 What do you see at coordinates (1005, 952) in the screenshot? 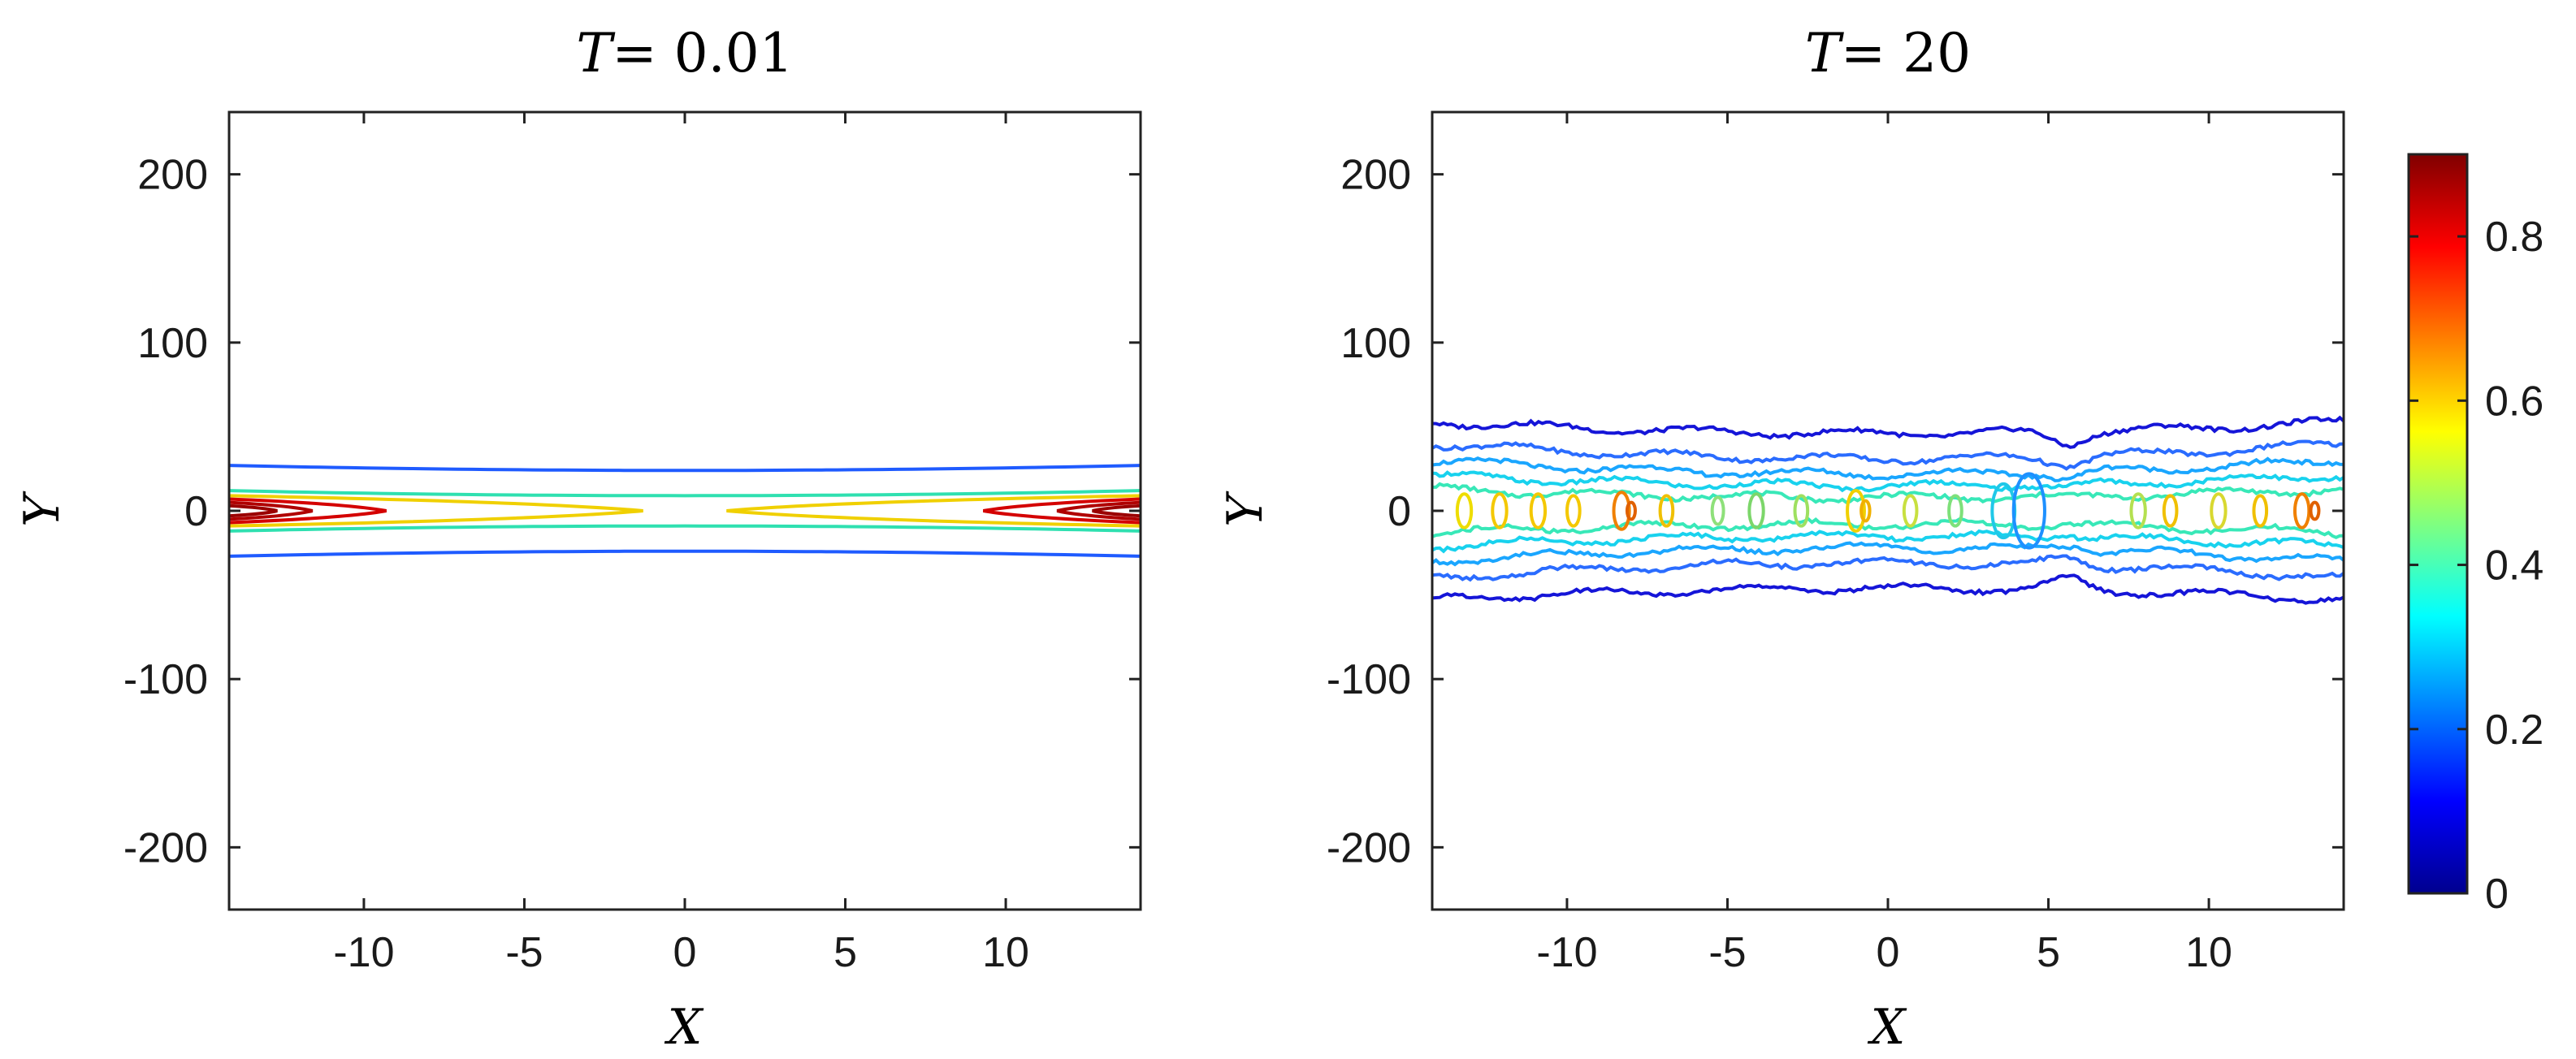
I see `left-xtick-label: 10` at bounding box center [1005, 952].